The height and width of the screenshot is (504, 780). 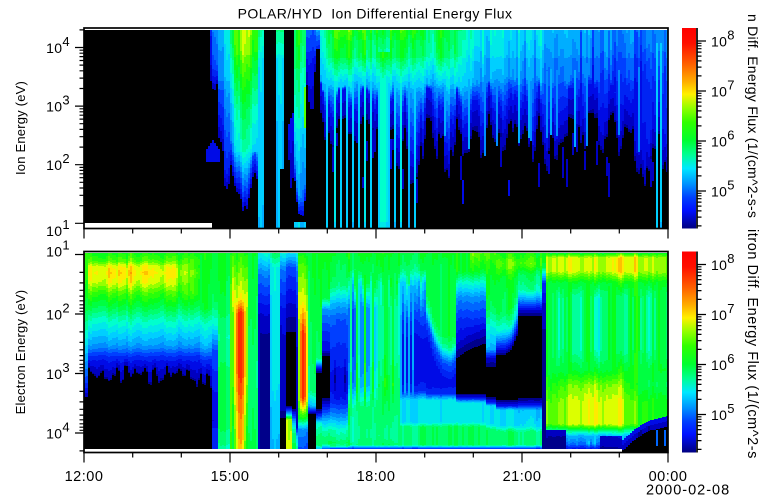 What do you see at coordinates (688, 491) in the screenshot?
I see `svg-text: 2000-02-08` at bounding box center [688, 491].